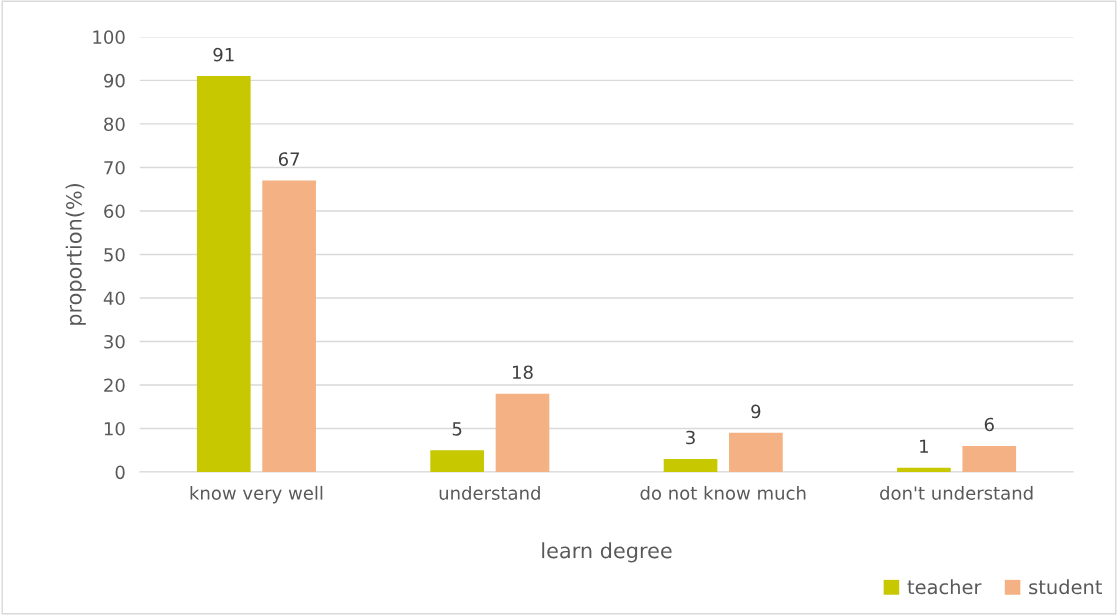 This screenshot has width=1118, height=615. What do you see at coordinates (457, 429) in the screenshot?
I see `data-label: 5` at bounding box center [457, 429].